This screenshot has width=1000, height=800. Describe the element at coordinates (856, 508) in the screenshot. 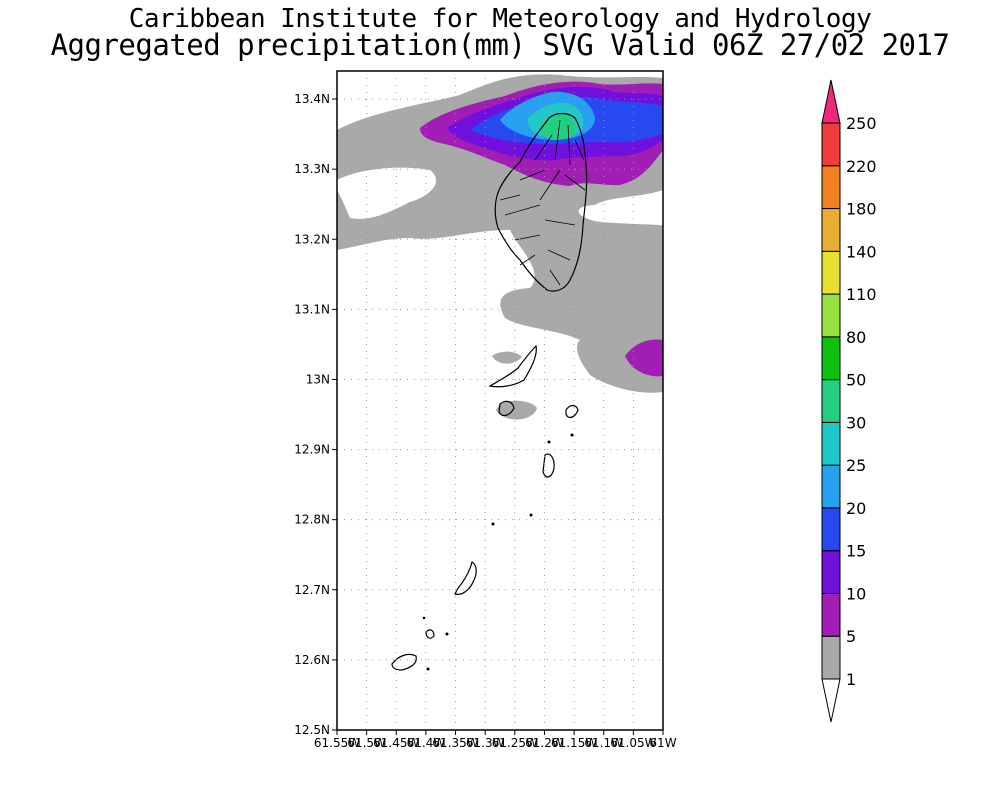

I see `legend-label: 20` at that location.